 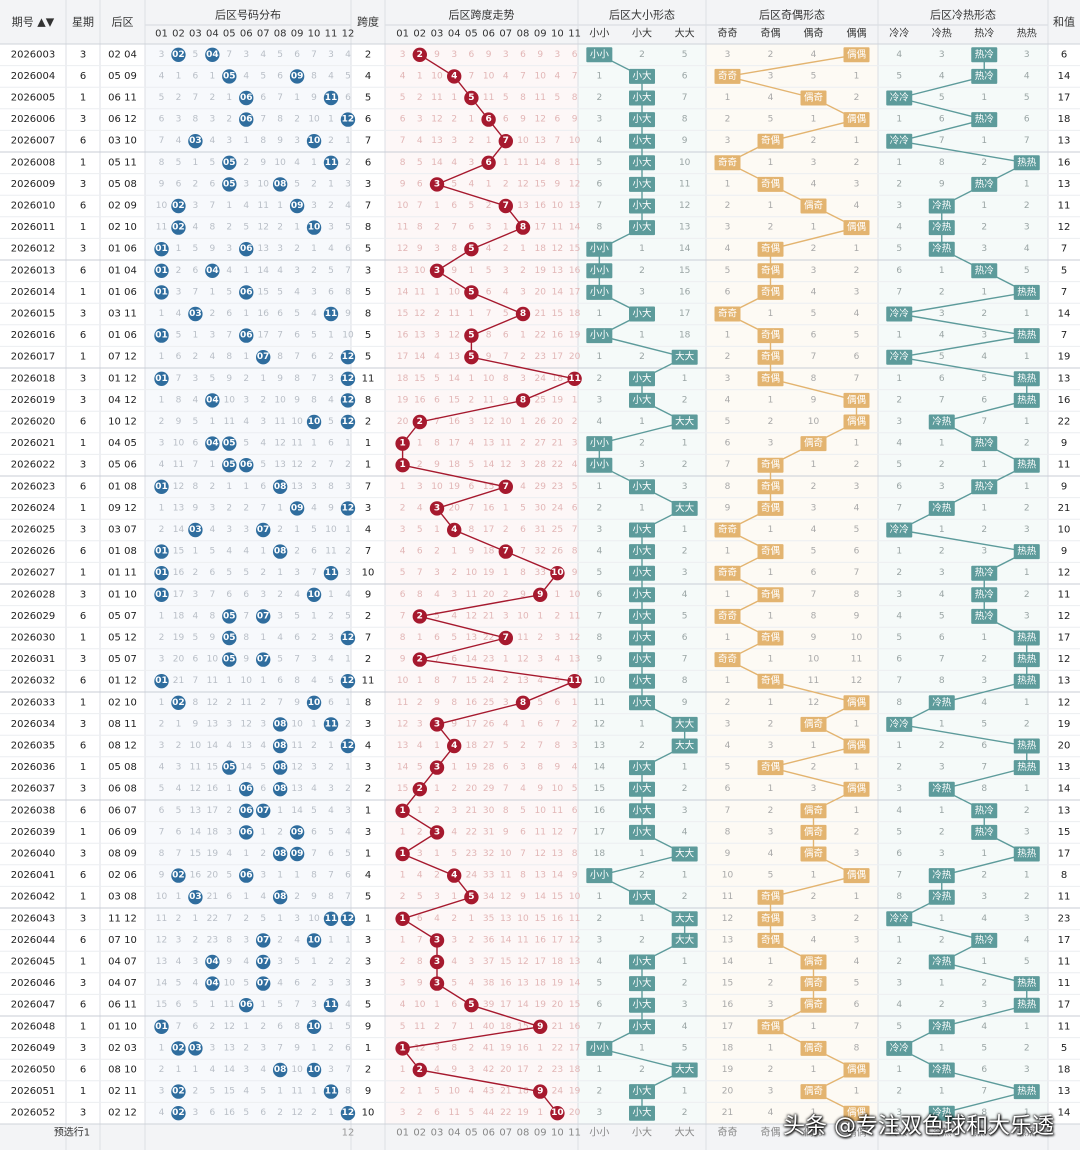 What do you see at coordinates (523, 292) in the screenshot?
I see `omit-span: 3` at bounding box center [523, 292].